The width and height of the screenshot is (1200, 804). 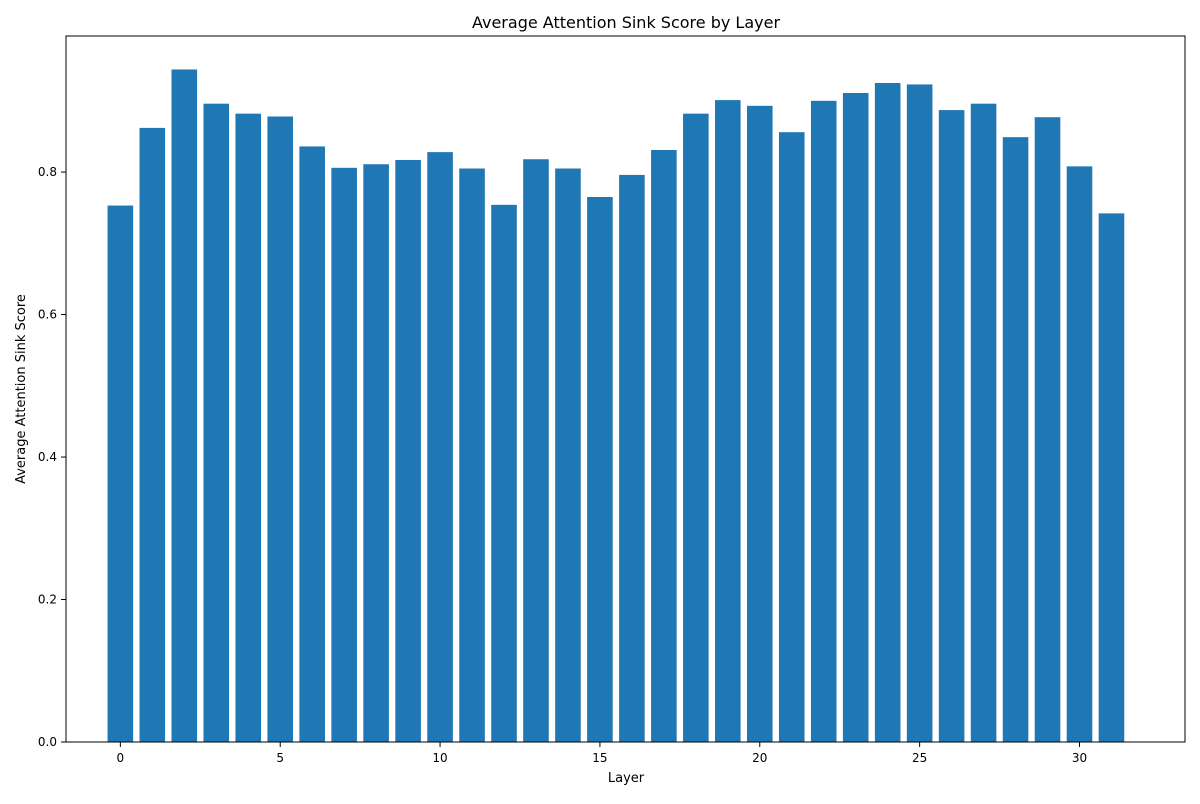 I want to click on y-tick-label: 0.0, so click(x=47, y=742).